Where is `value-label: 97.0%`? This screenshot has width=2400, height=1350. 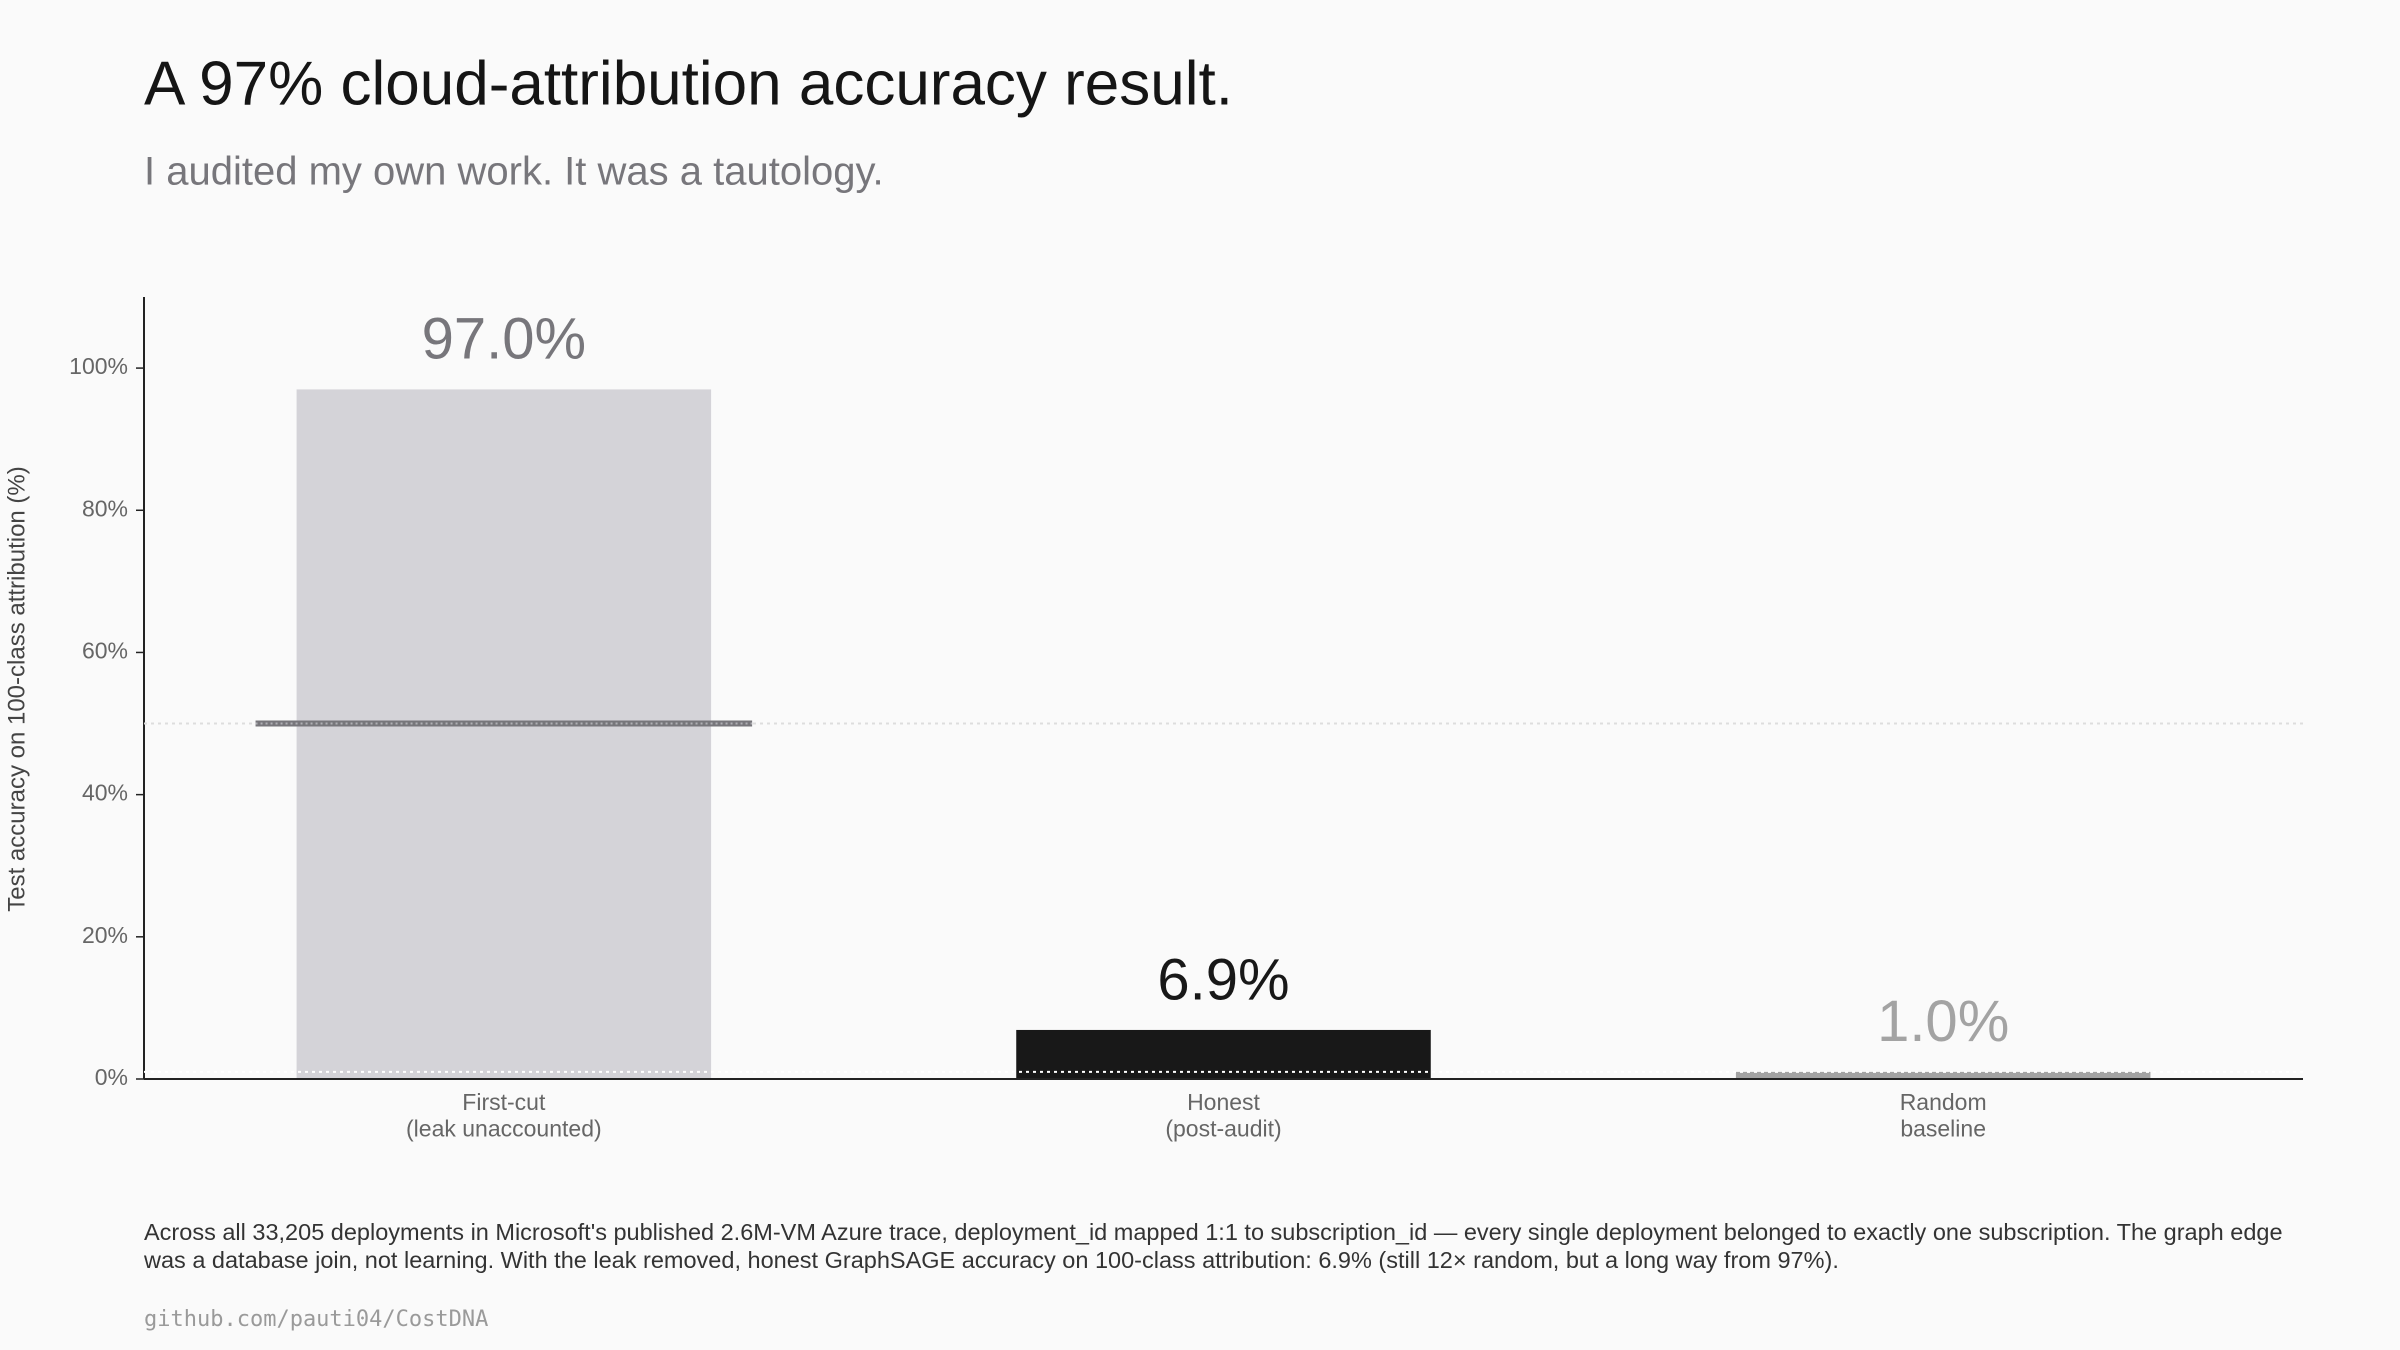 value-label: 97.0% is located at coordinates (504, 339).